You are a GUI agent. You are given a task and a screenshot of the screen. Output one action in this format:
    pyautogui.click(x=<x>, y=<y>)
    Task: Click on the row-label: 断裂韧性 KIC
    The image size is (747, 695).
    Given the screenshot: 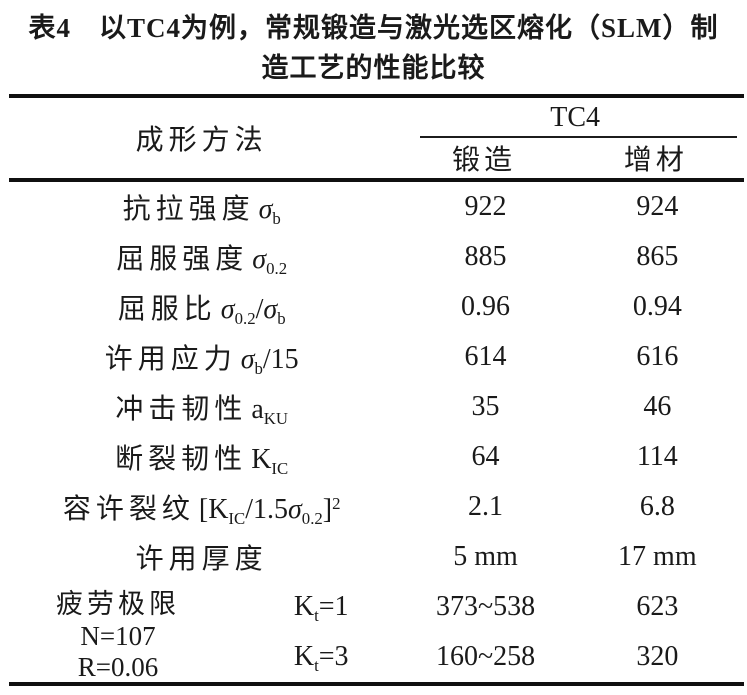 What is the action you would take?
    pyautogui.click(x=201, y=457)
    